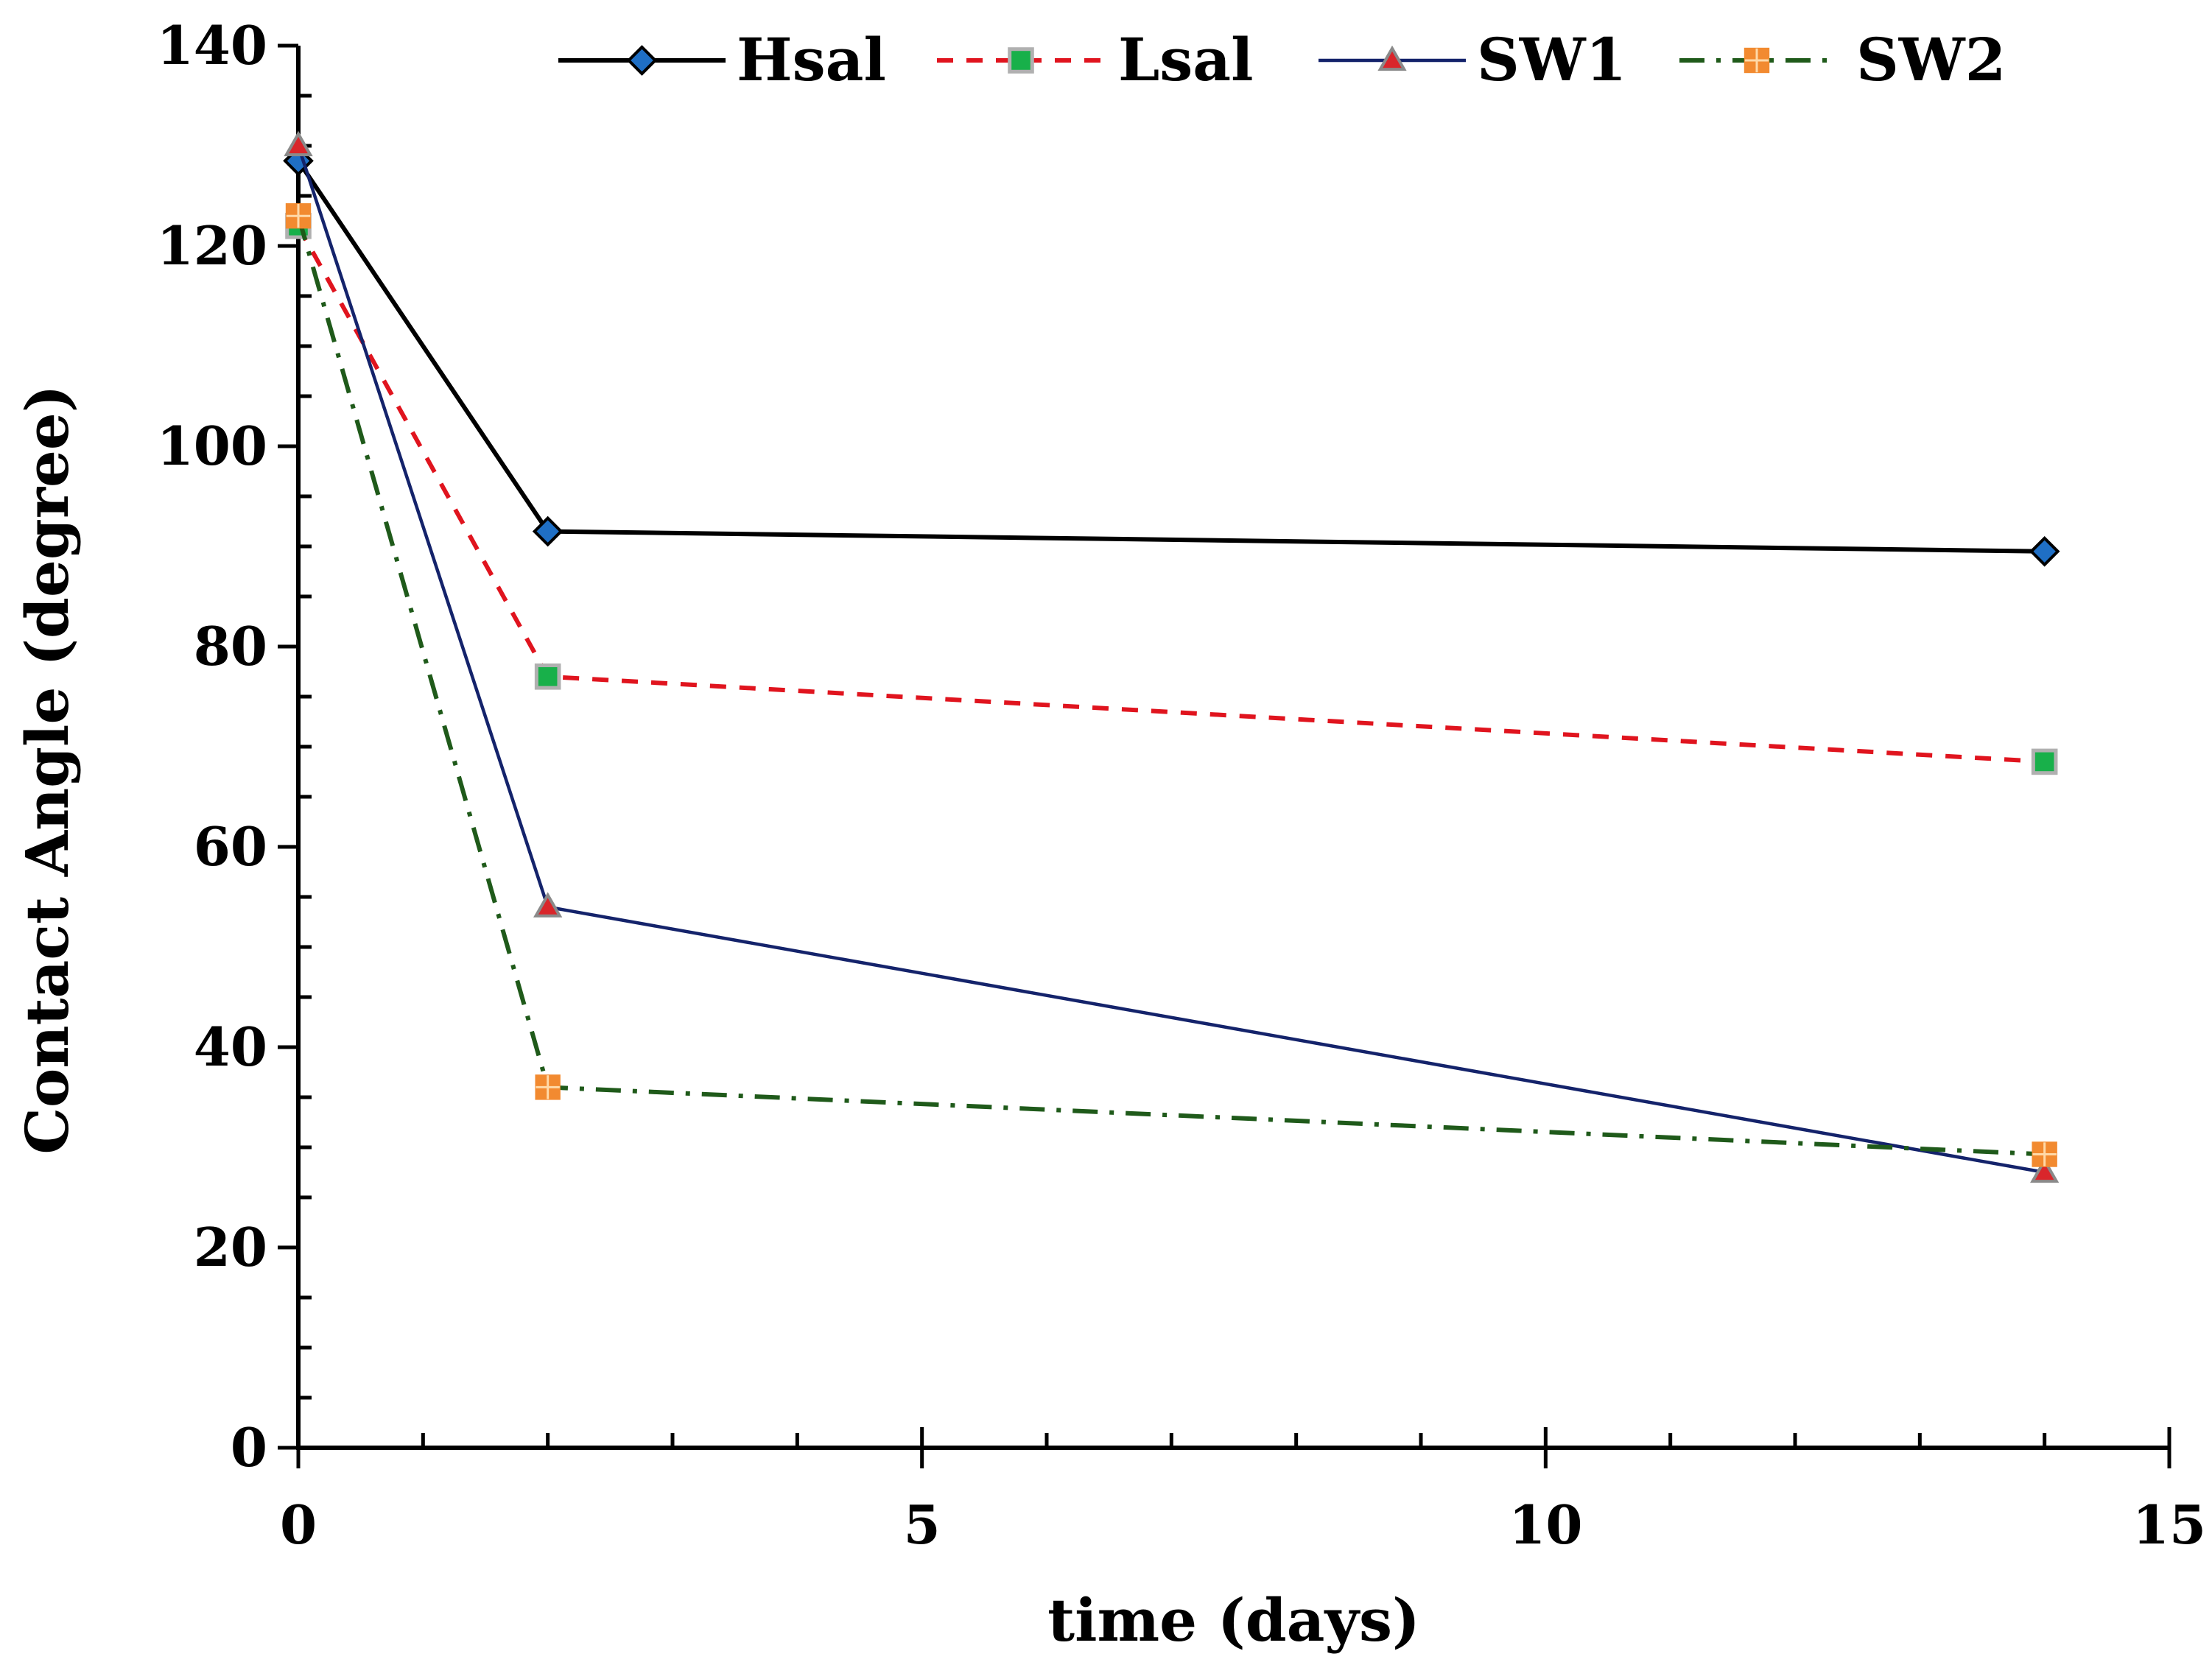 The height and width of the screenshot is (1665, 2212). Describe the element at coordinates (1931, 60) in the screenshot. I see `legend-label-sw2: SW2` at that location.